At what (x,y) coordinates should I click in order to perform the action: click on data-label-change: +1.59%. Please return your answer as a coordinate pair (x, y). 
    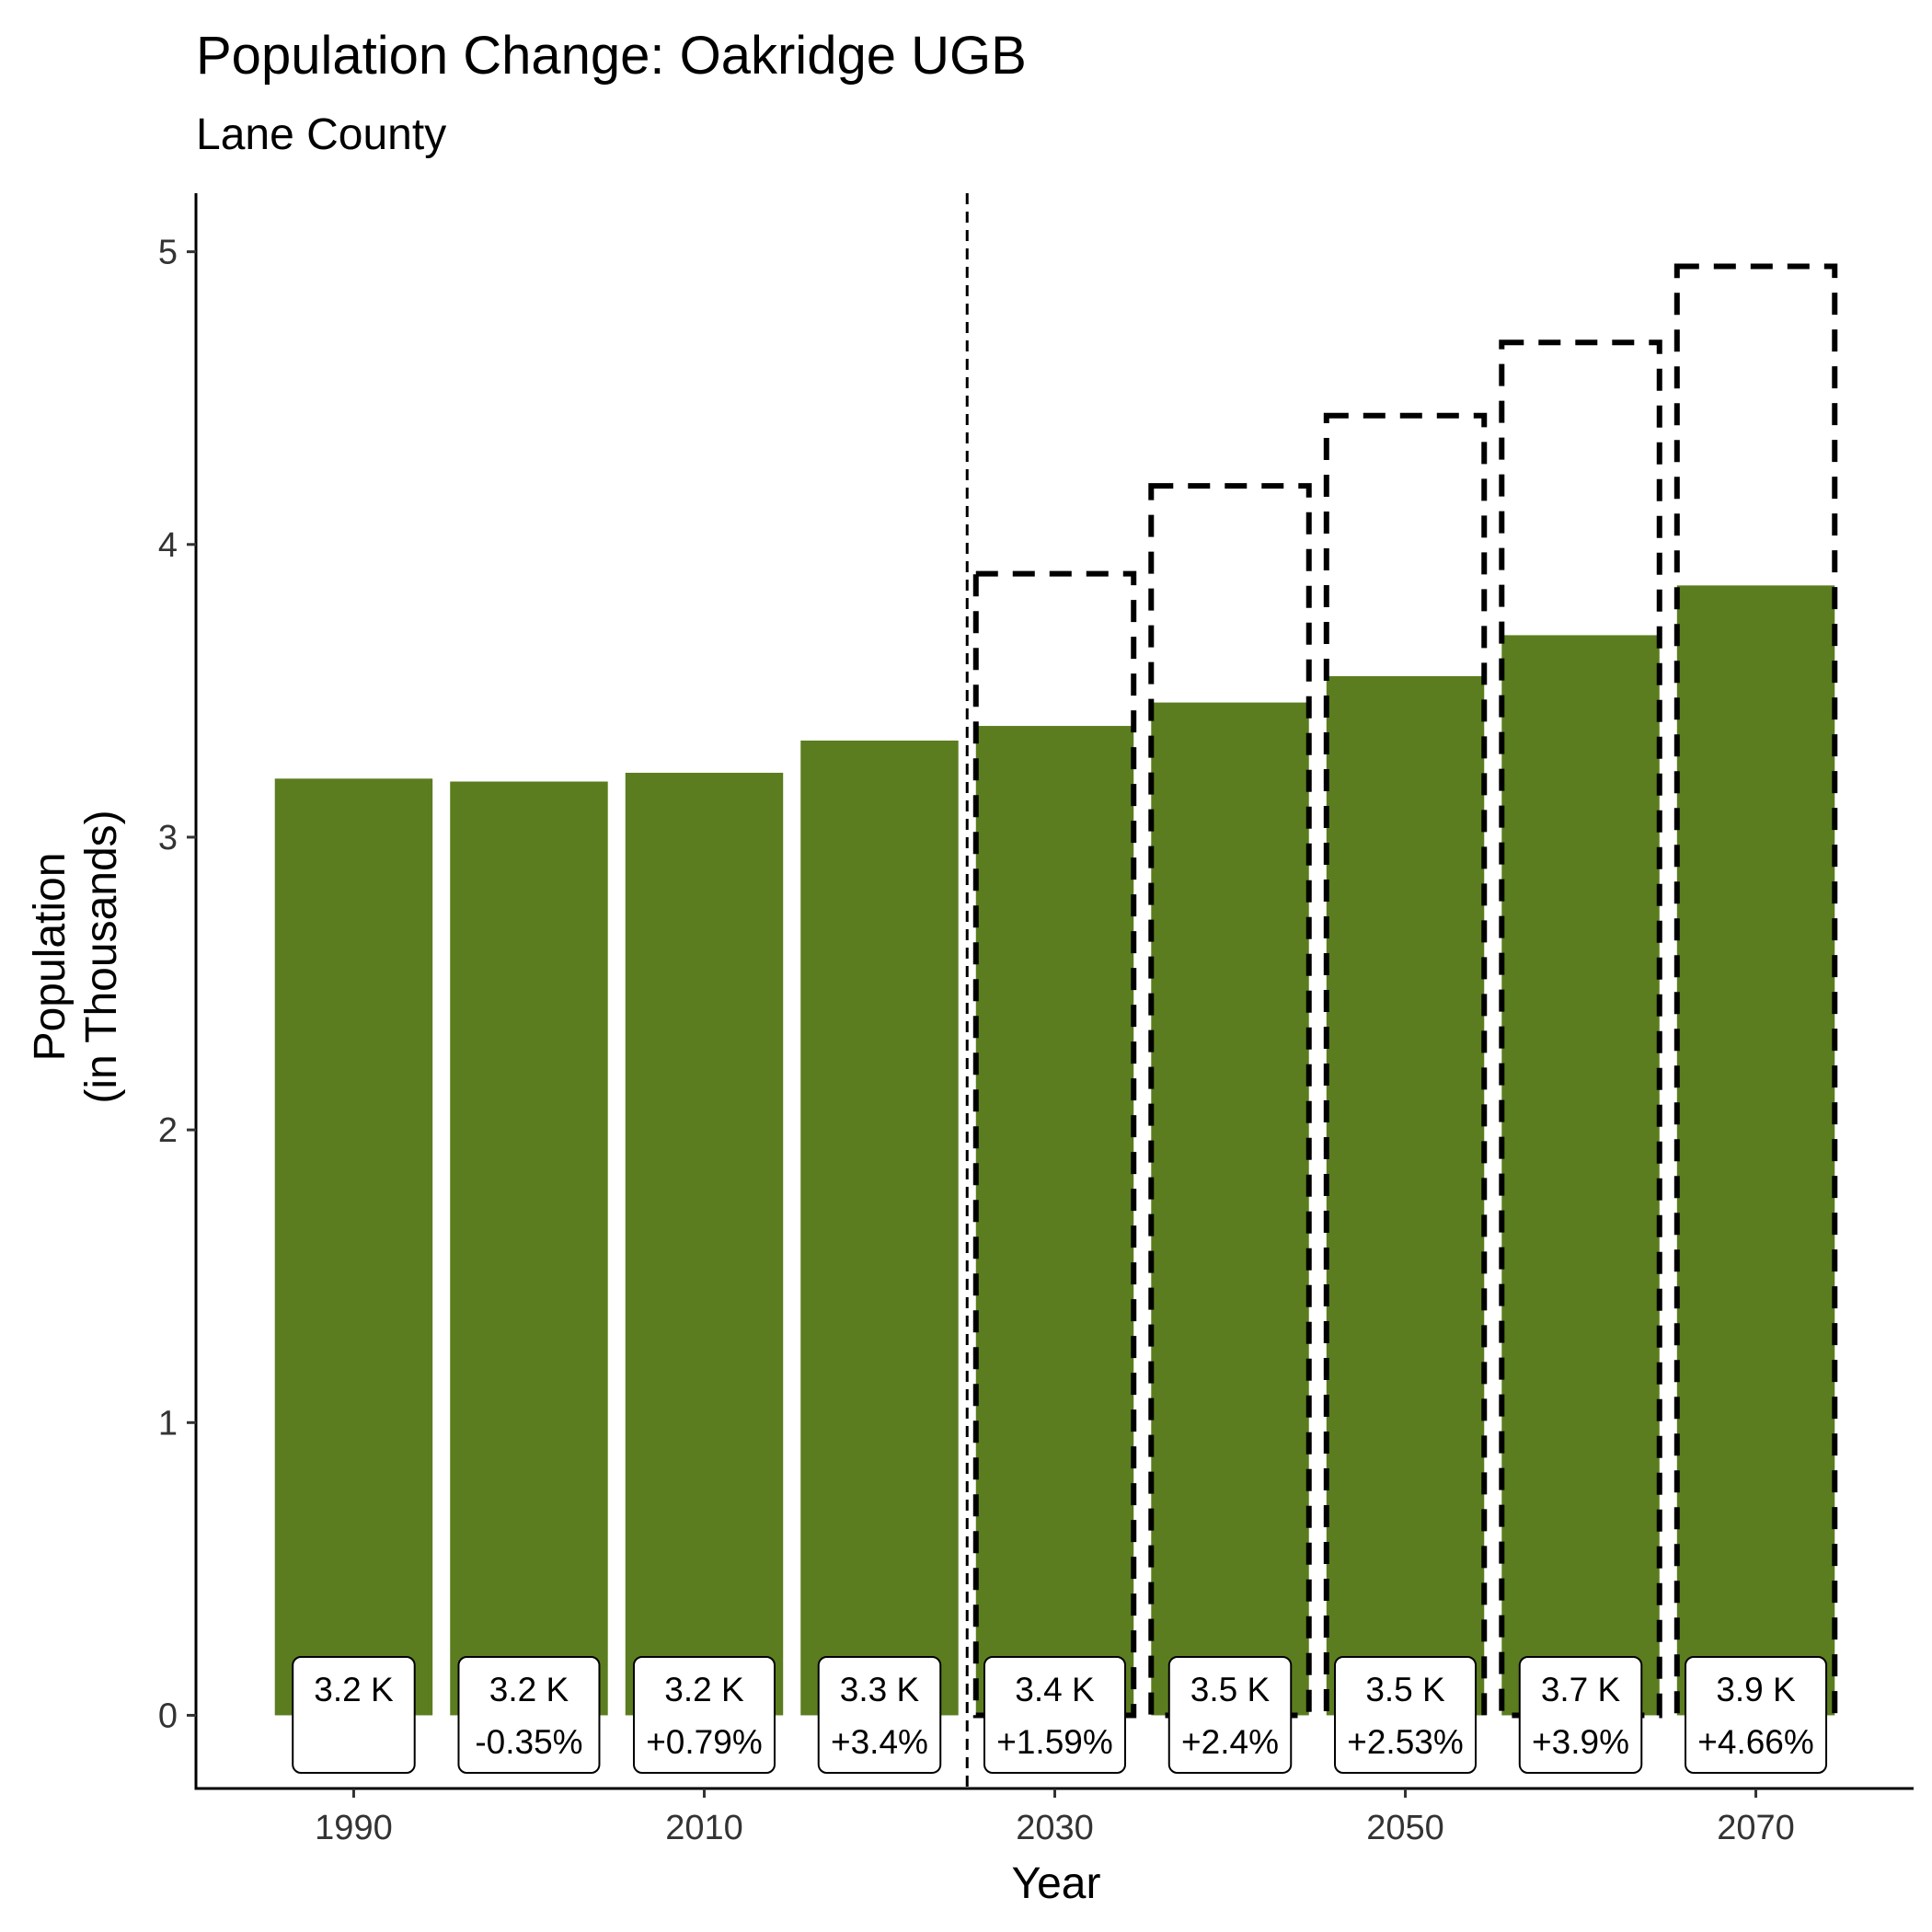
    Looking at the image, I should click on (1054, 1742).